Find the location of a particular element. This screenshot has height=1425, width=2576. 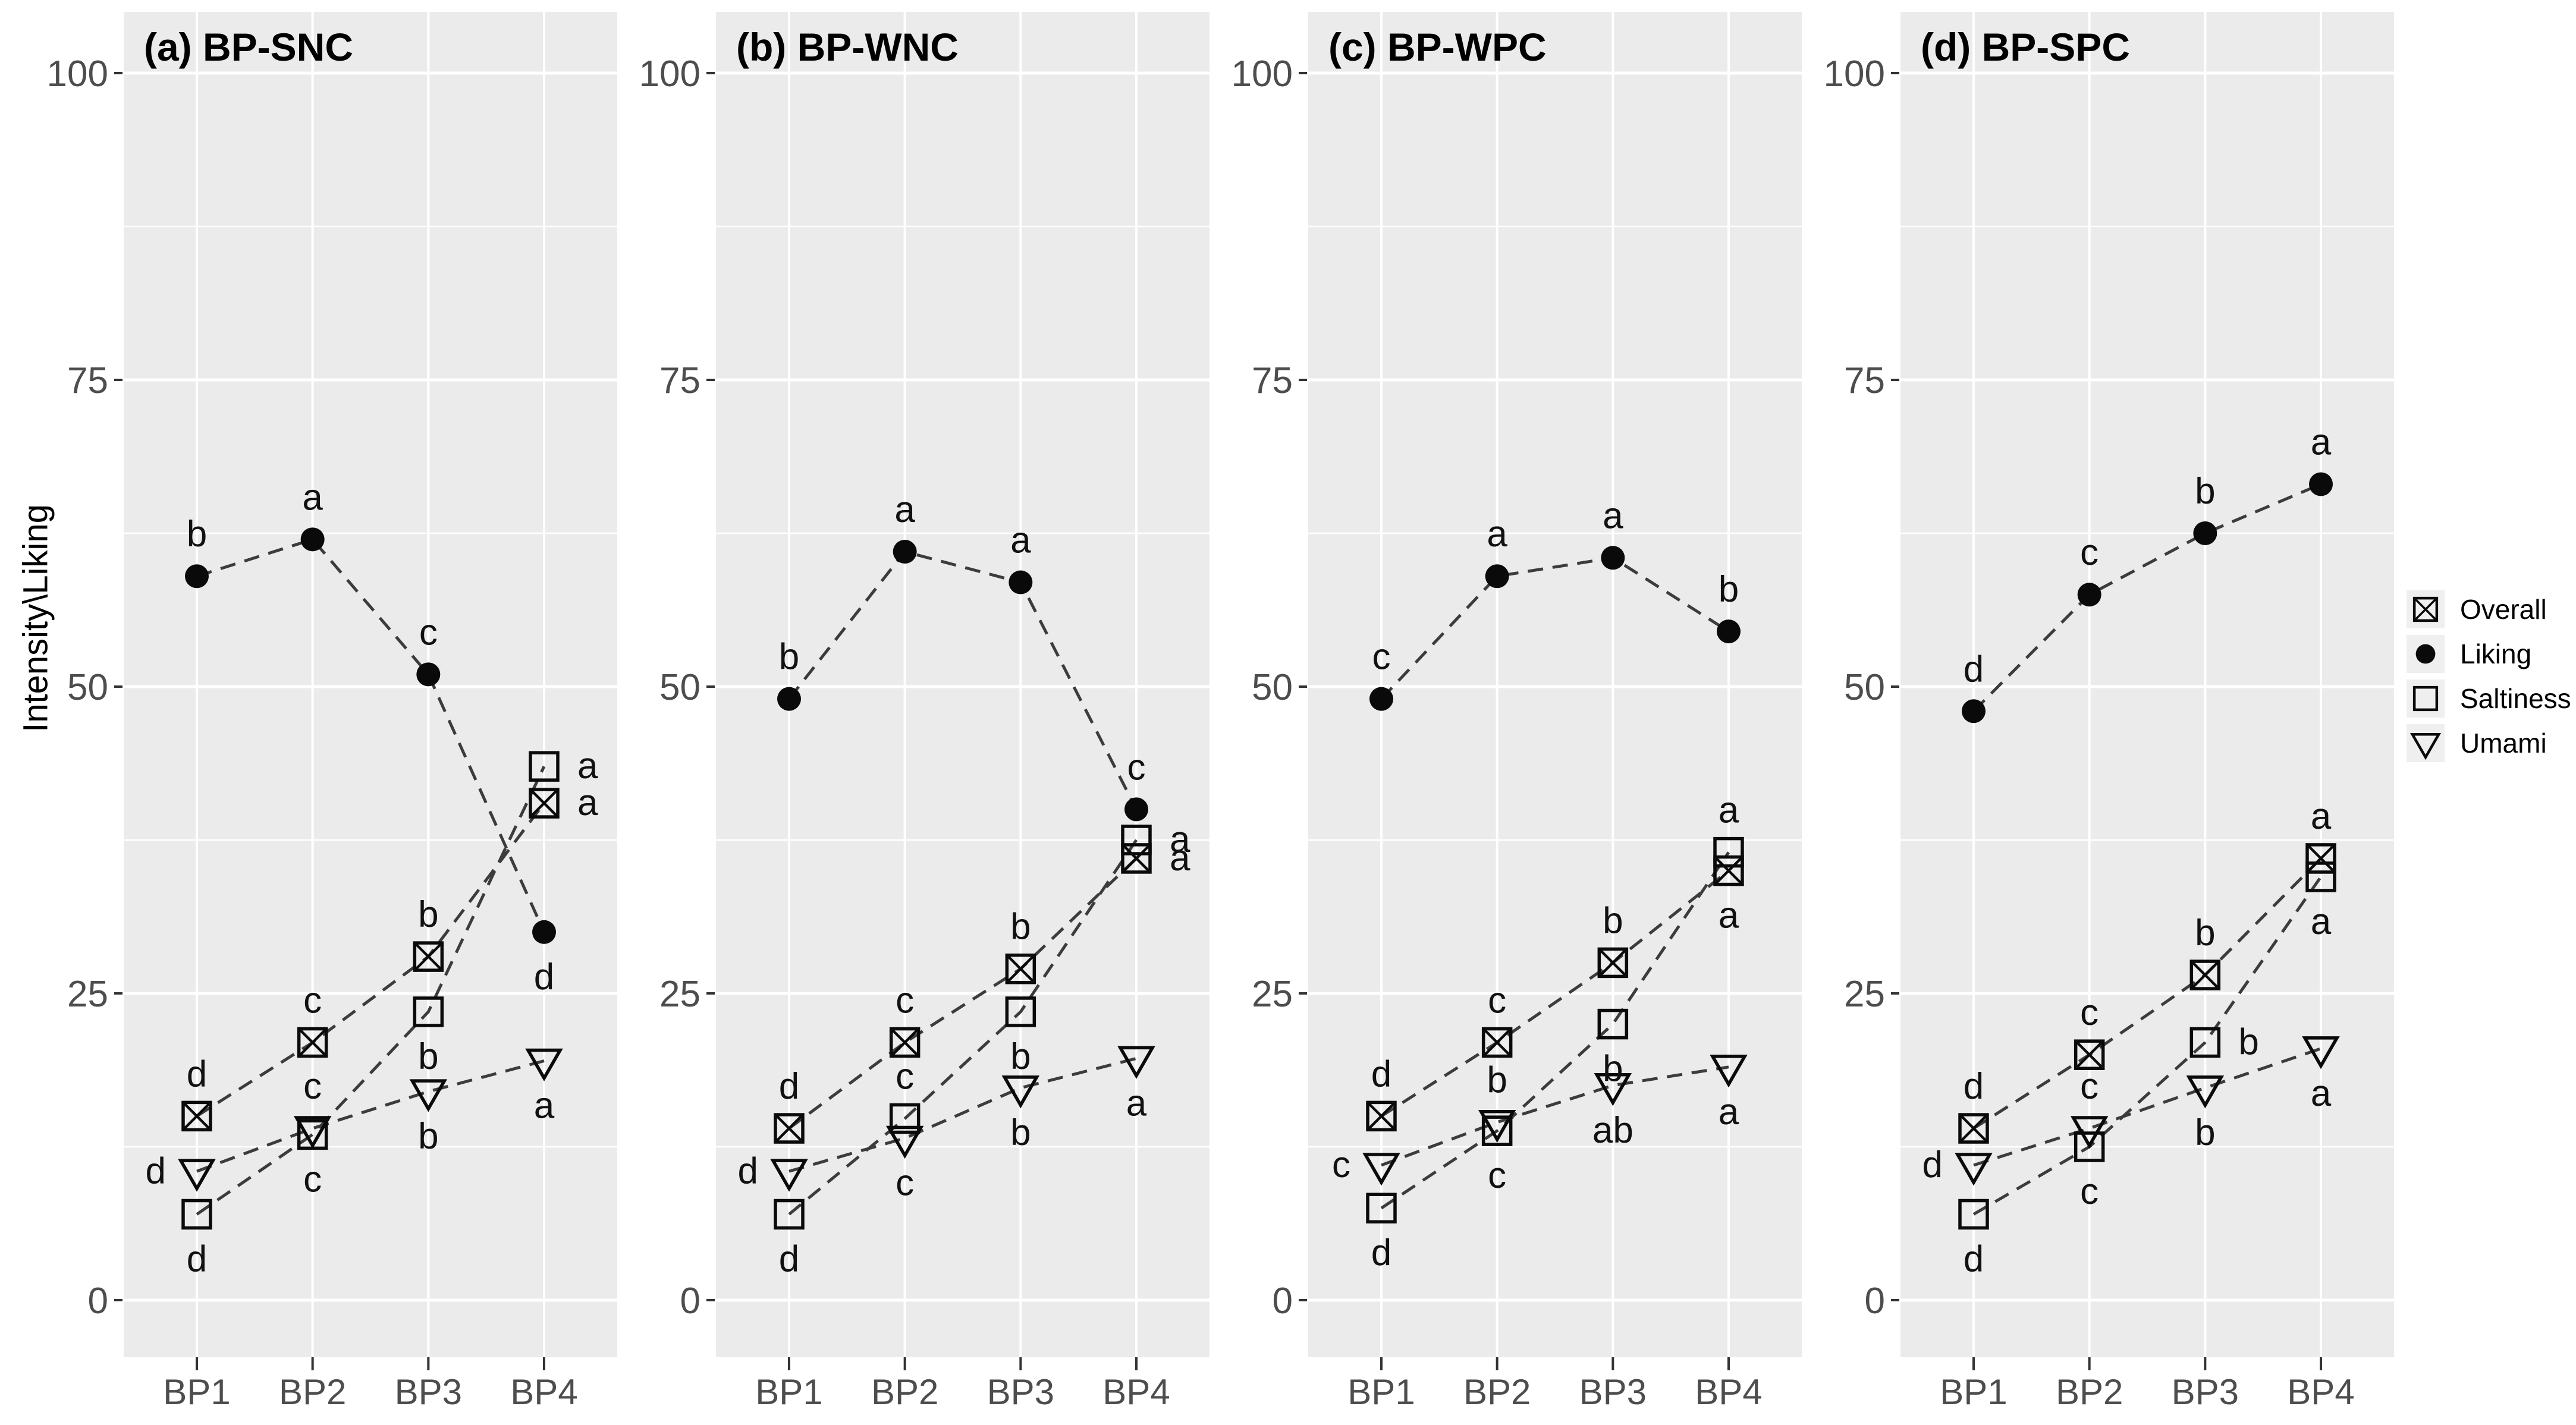

text-label: (a) BP-SNC is located at coordinates (248, 47).